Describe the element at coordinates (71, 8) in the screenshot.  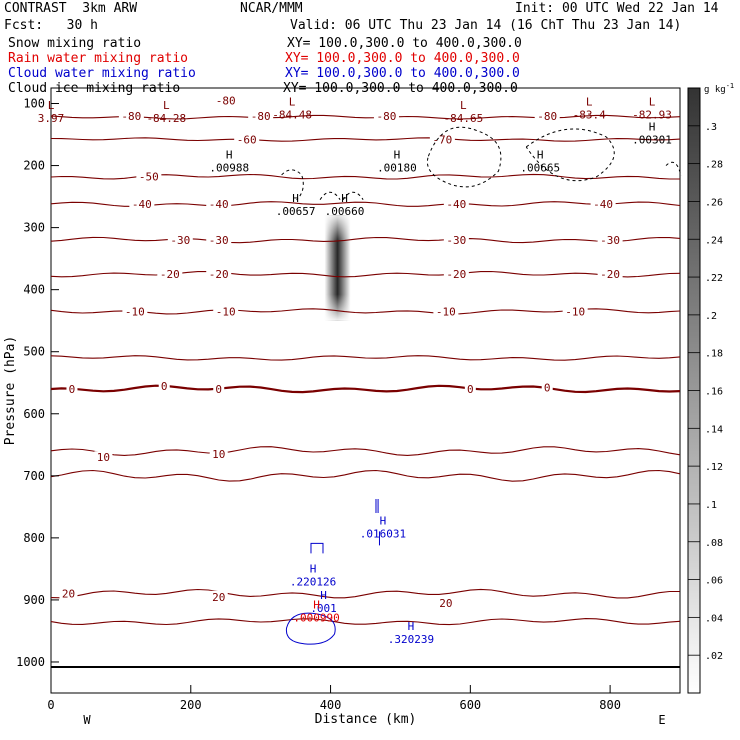
I see `header-experiment: CONTRAST 3km ARW` at that location.